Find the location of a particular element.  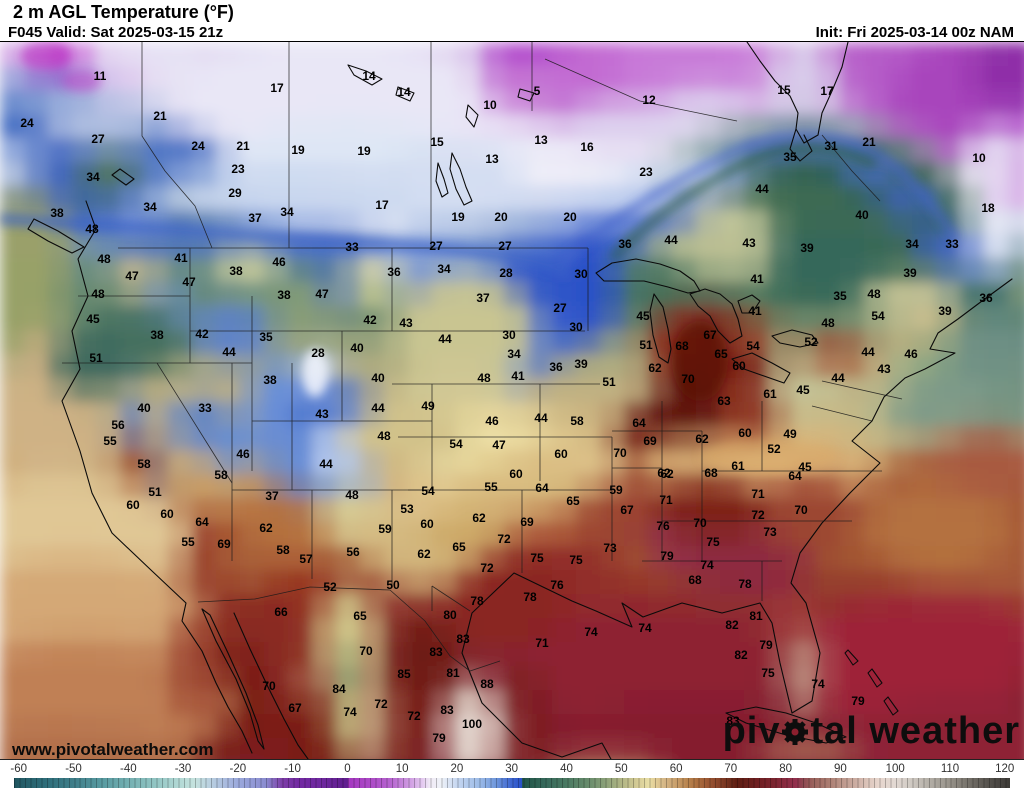

svg-text: 68 is located at coordinates (695, 580).